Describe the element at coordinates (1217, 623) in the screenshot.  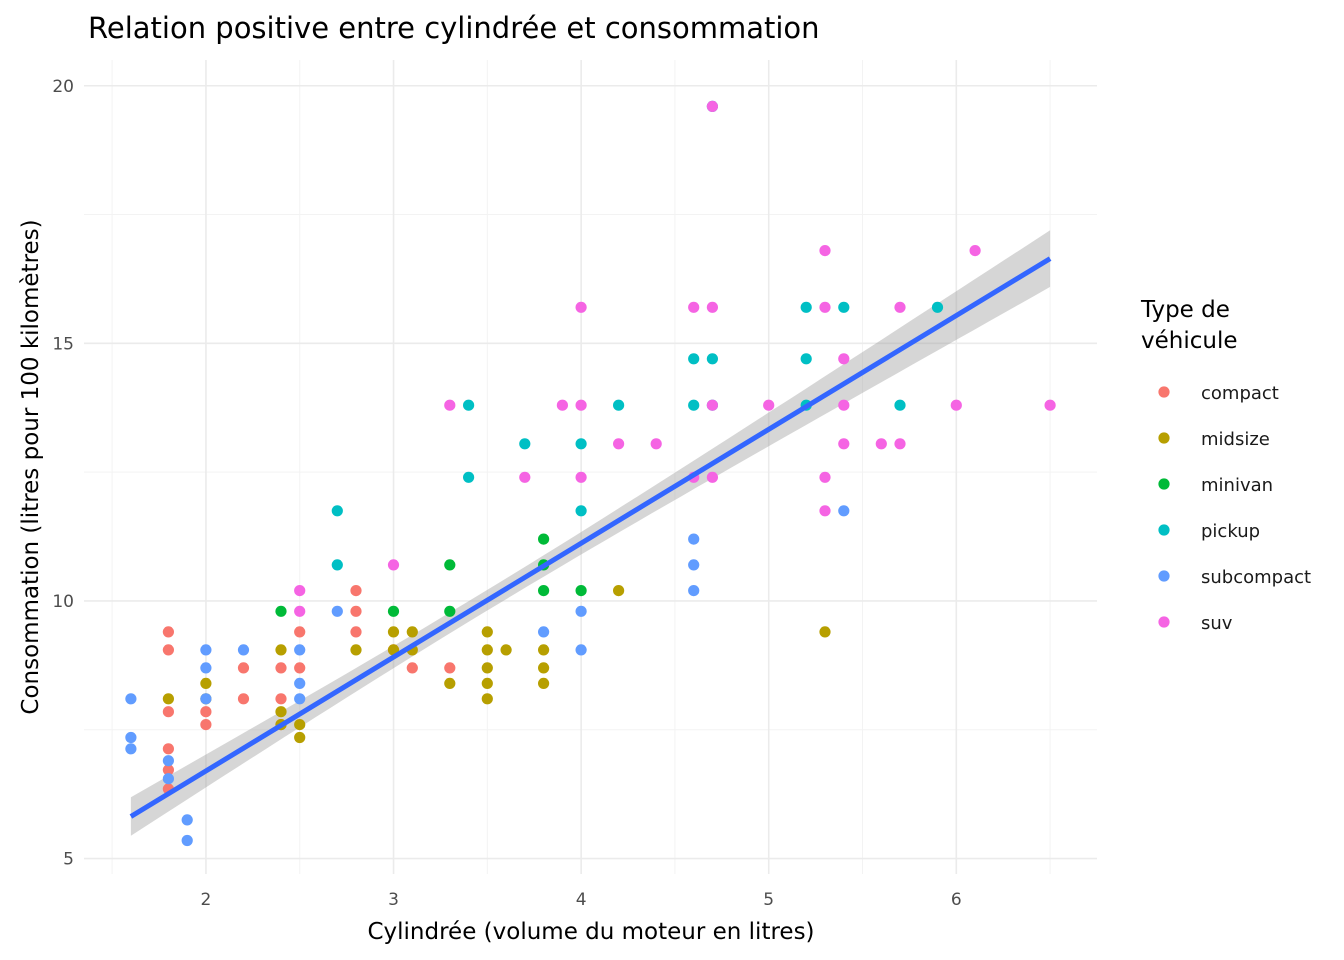
I see `legend-label-suv: suv` at that location.